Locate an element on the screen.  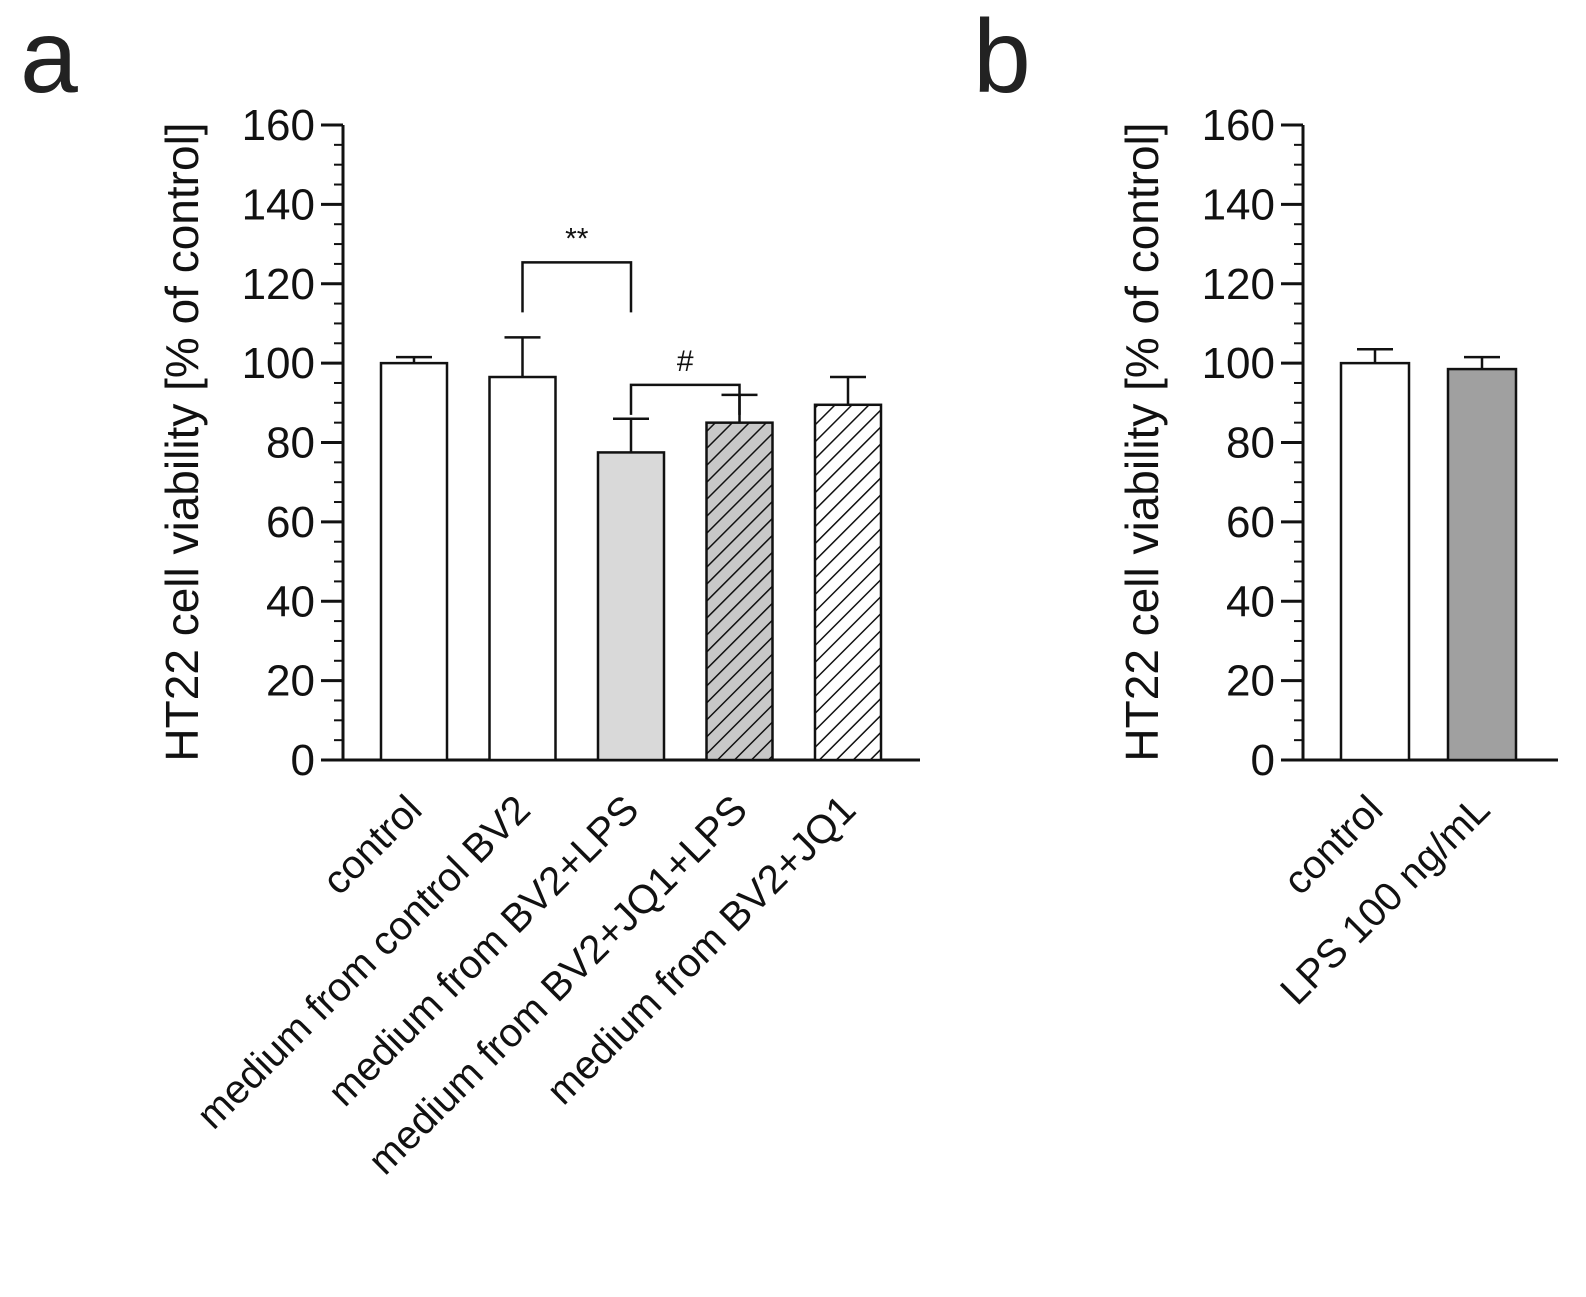
significance-label: # is located at coordinates (685, 361).